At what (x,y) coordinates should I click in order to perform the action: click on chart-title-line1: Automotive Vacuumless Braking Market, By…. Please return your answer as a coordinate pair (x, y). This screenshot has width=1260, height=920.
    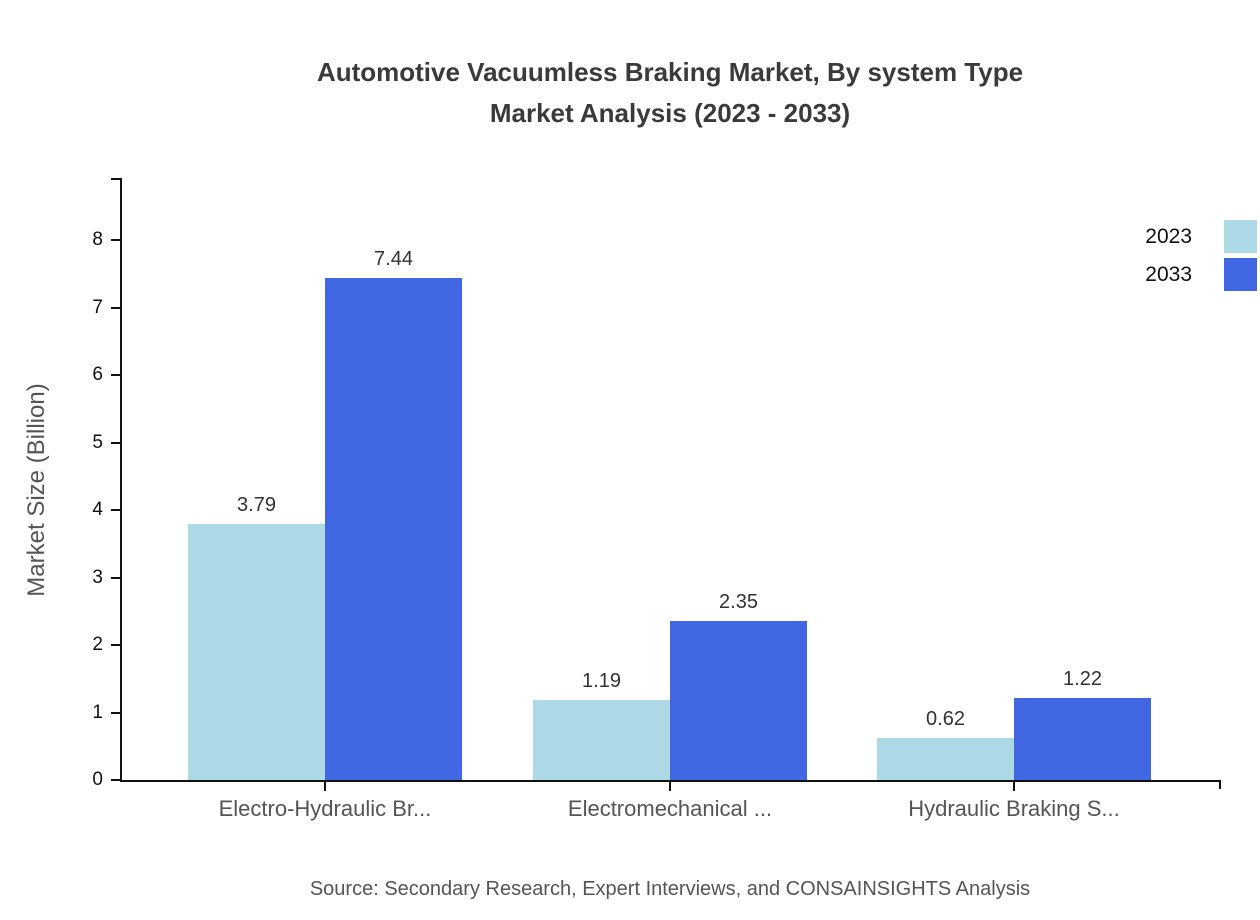
    Looking at the image, I should click on (670, 72).